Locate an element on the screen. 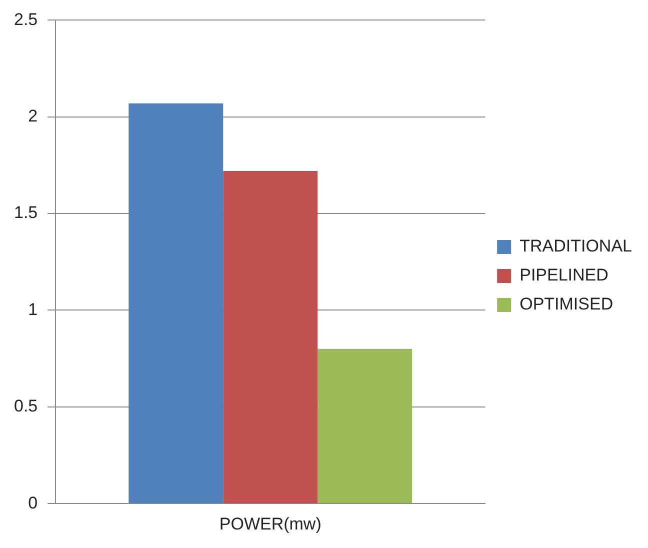  legend-label: TRADITIONAL is located at coordinates (576, 246).